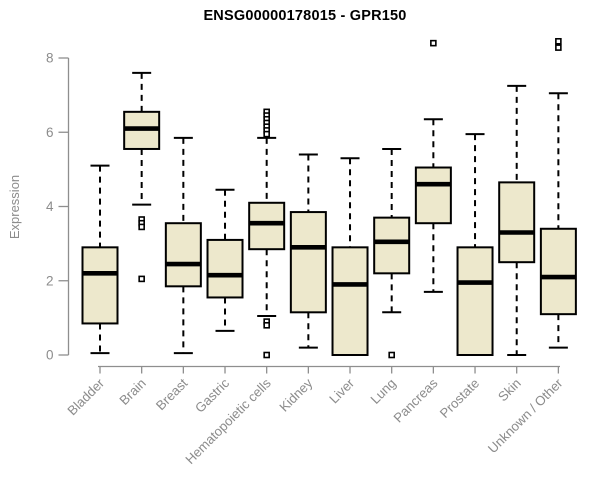 Image resolution: width=600 pixels, height=500 pixels. I want to click on boxplot-unknown-other, so click(558, 193).